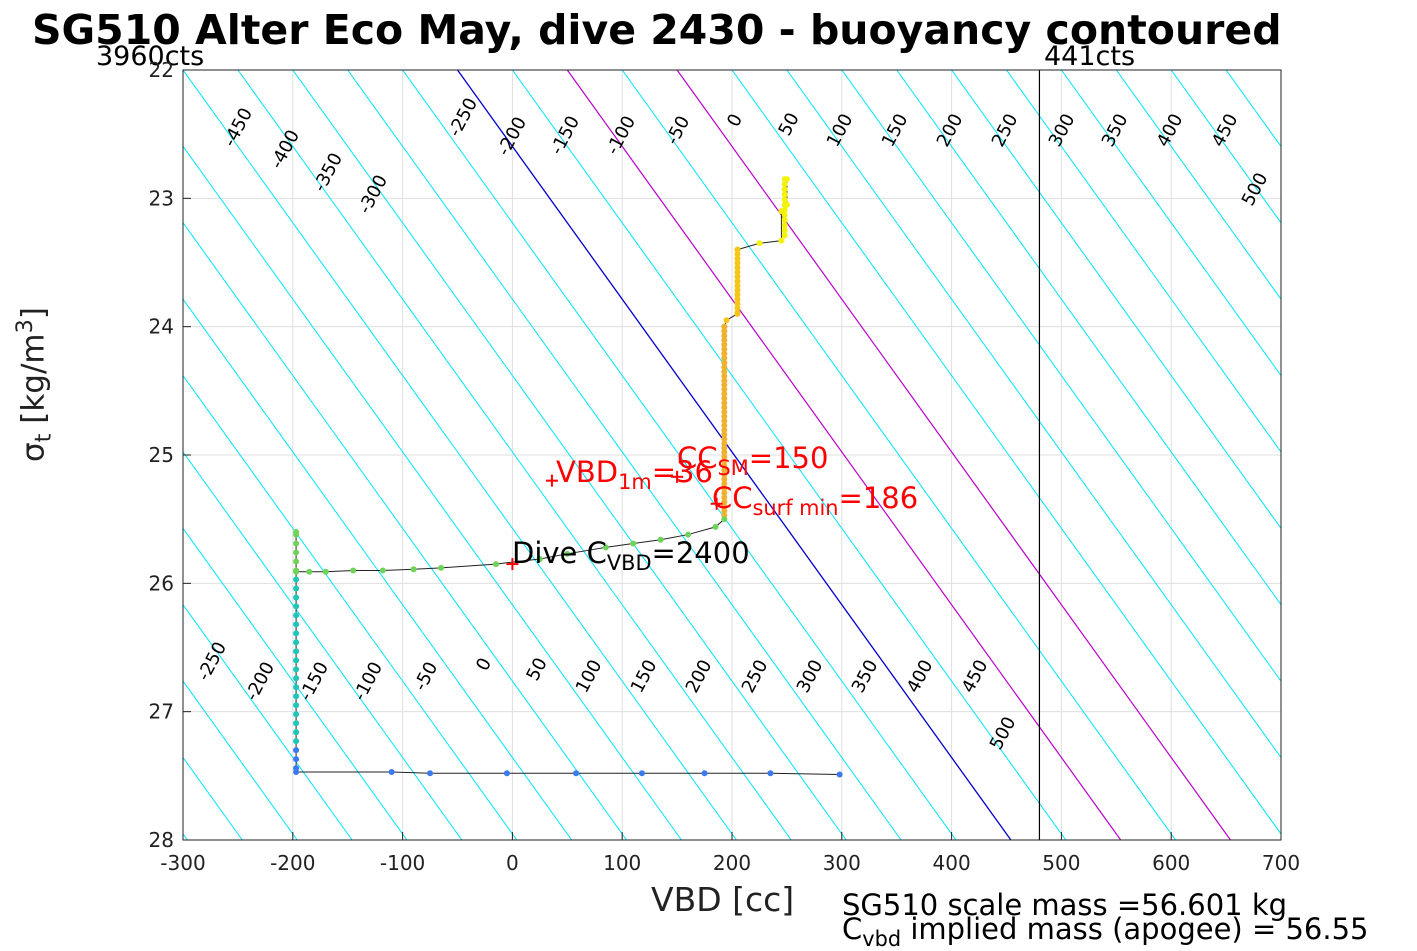 The image size is (1417, 951). What do you see at coordinates (1281, 863) in the screenshot?
I see `x-tick-label: 700` at bounding box center [1281, 863].